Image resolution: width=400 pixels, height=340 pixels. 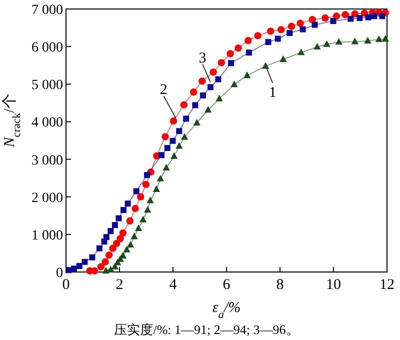 I want to click on x-tick-label: 2, so click(x=120, y=285).